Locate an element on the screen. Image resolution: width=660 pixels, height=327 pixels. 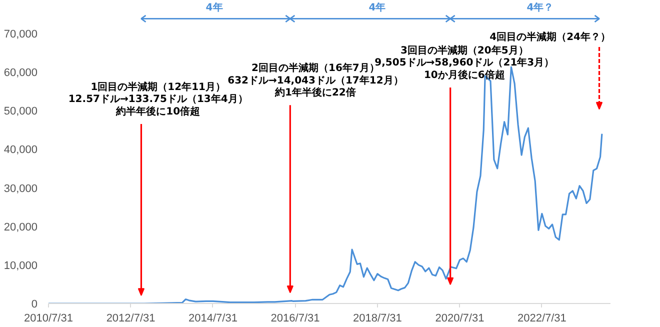
x-tick-label: 2012/7/31 is located at coordinates (131, 318).